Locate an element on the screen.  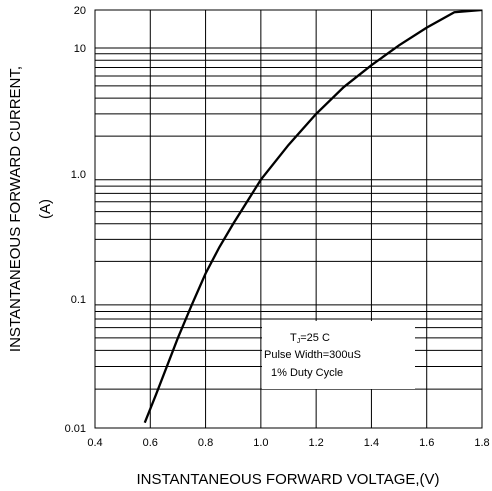
y-axis-title-line1: INSTANTANEOUS FORWARD CURRENT, is located at coordinates (15, 209).